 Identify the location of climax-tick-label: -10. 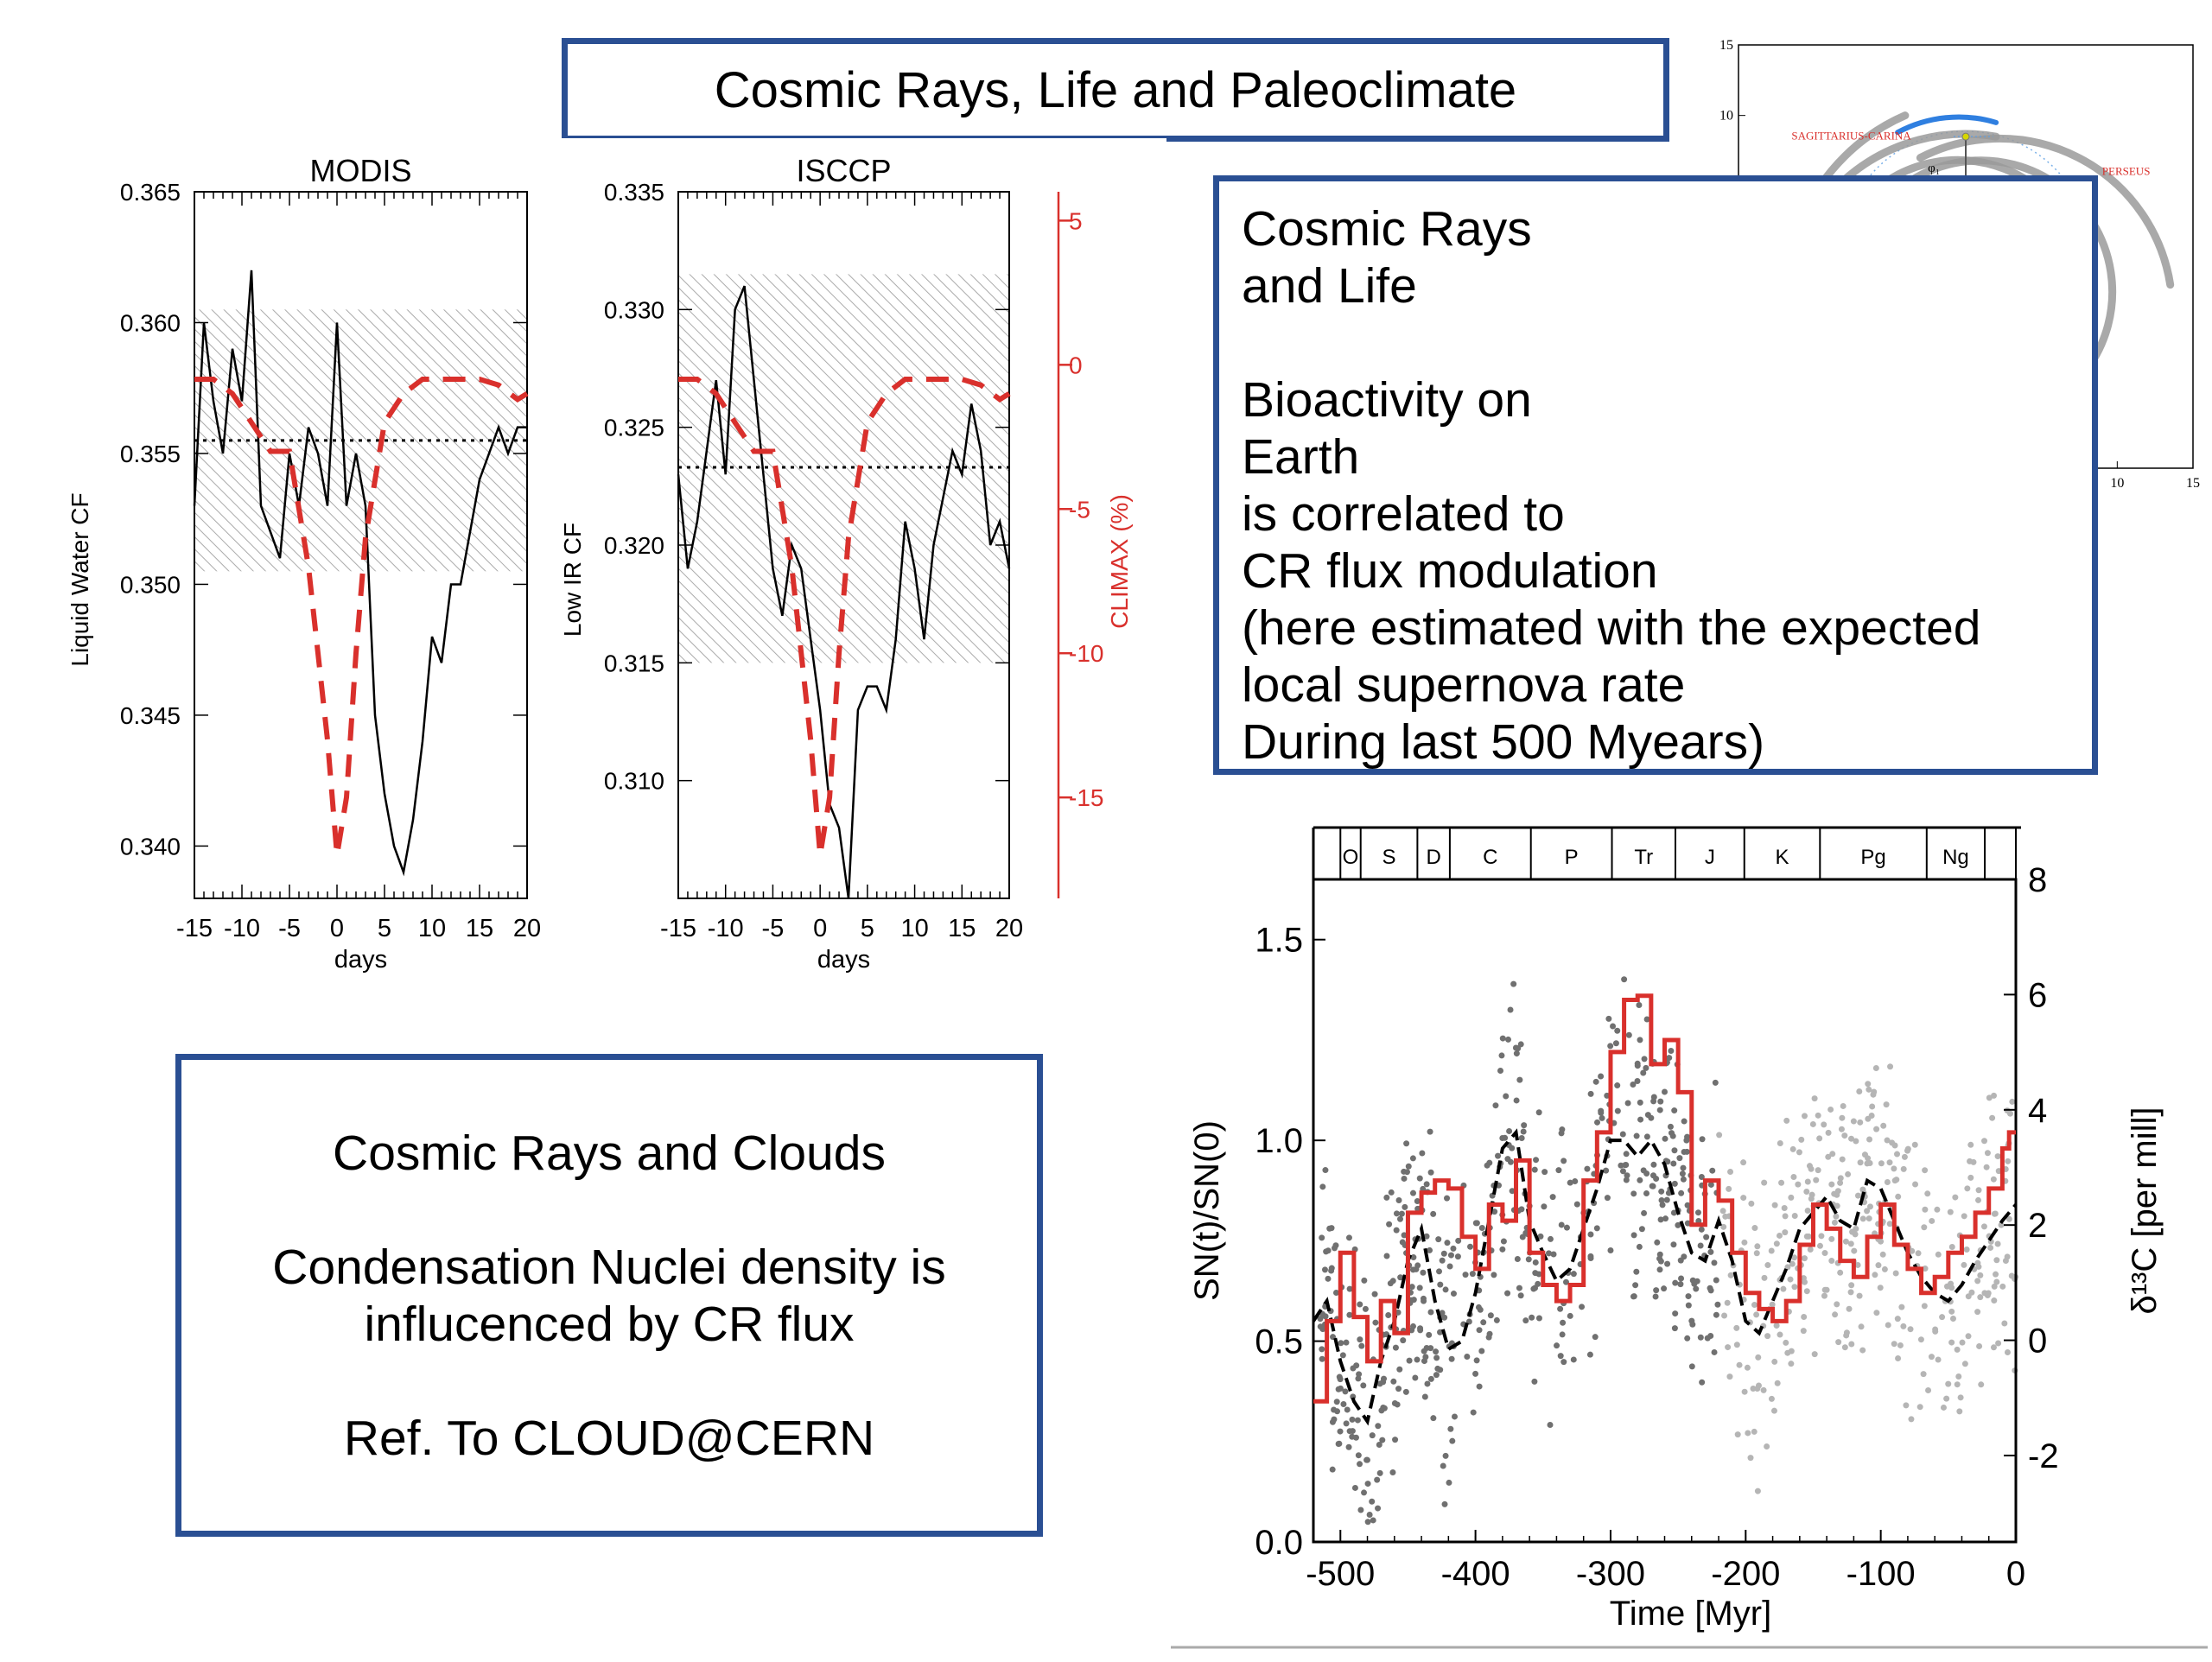
(1086, 653).